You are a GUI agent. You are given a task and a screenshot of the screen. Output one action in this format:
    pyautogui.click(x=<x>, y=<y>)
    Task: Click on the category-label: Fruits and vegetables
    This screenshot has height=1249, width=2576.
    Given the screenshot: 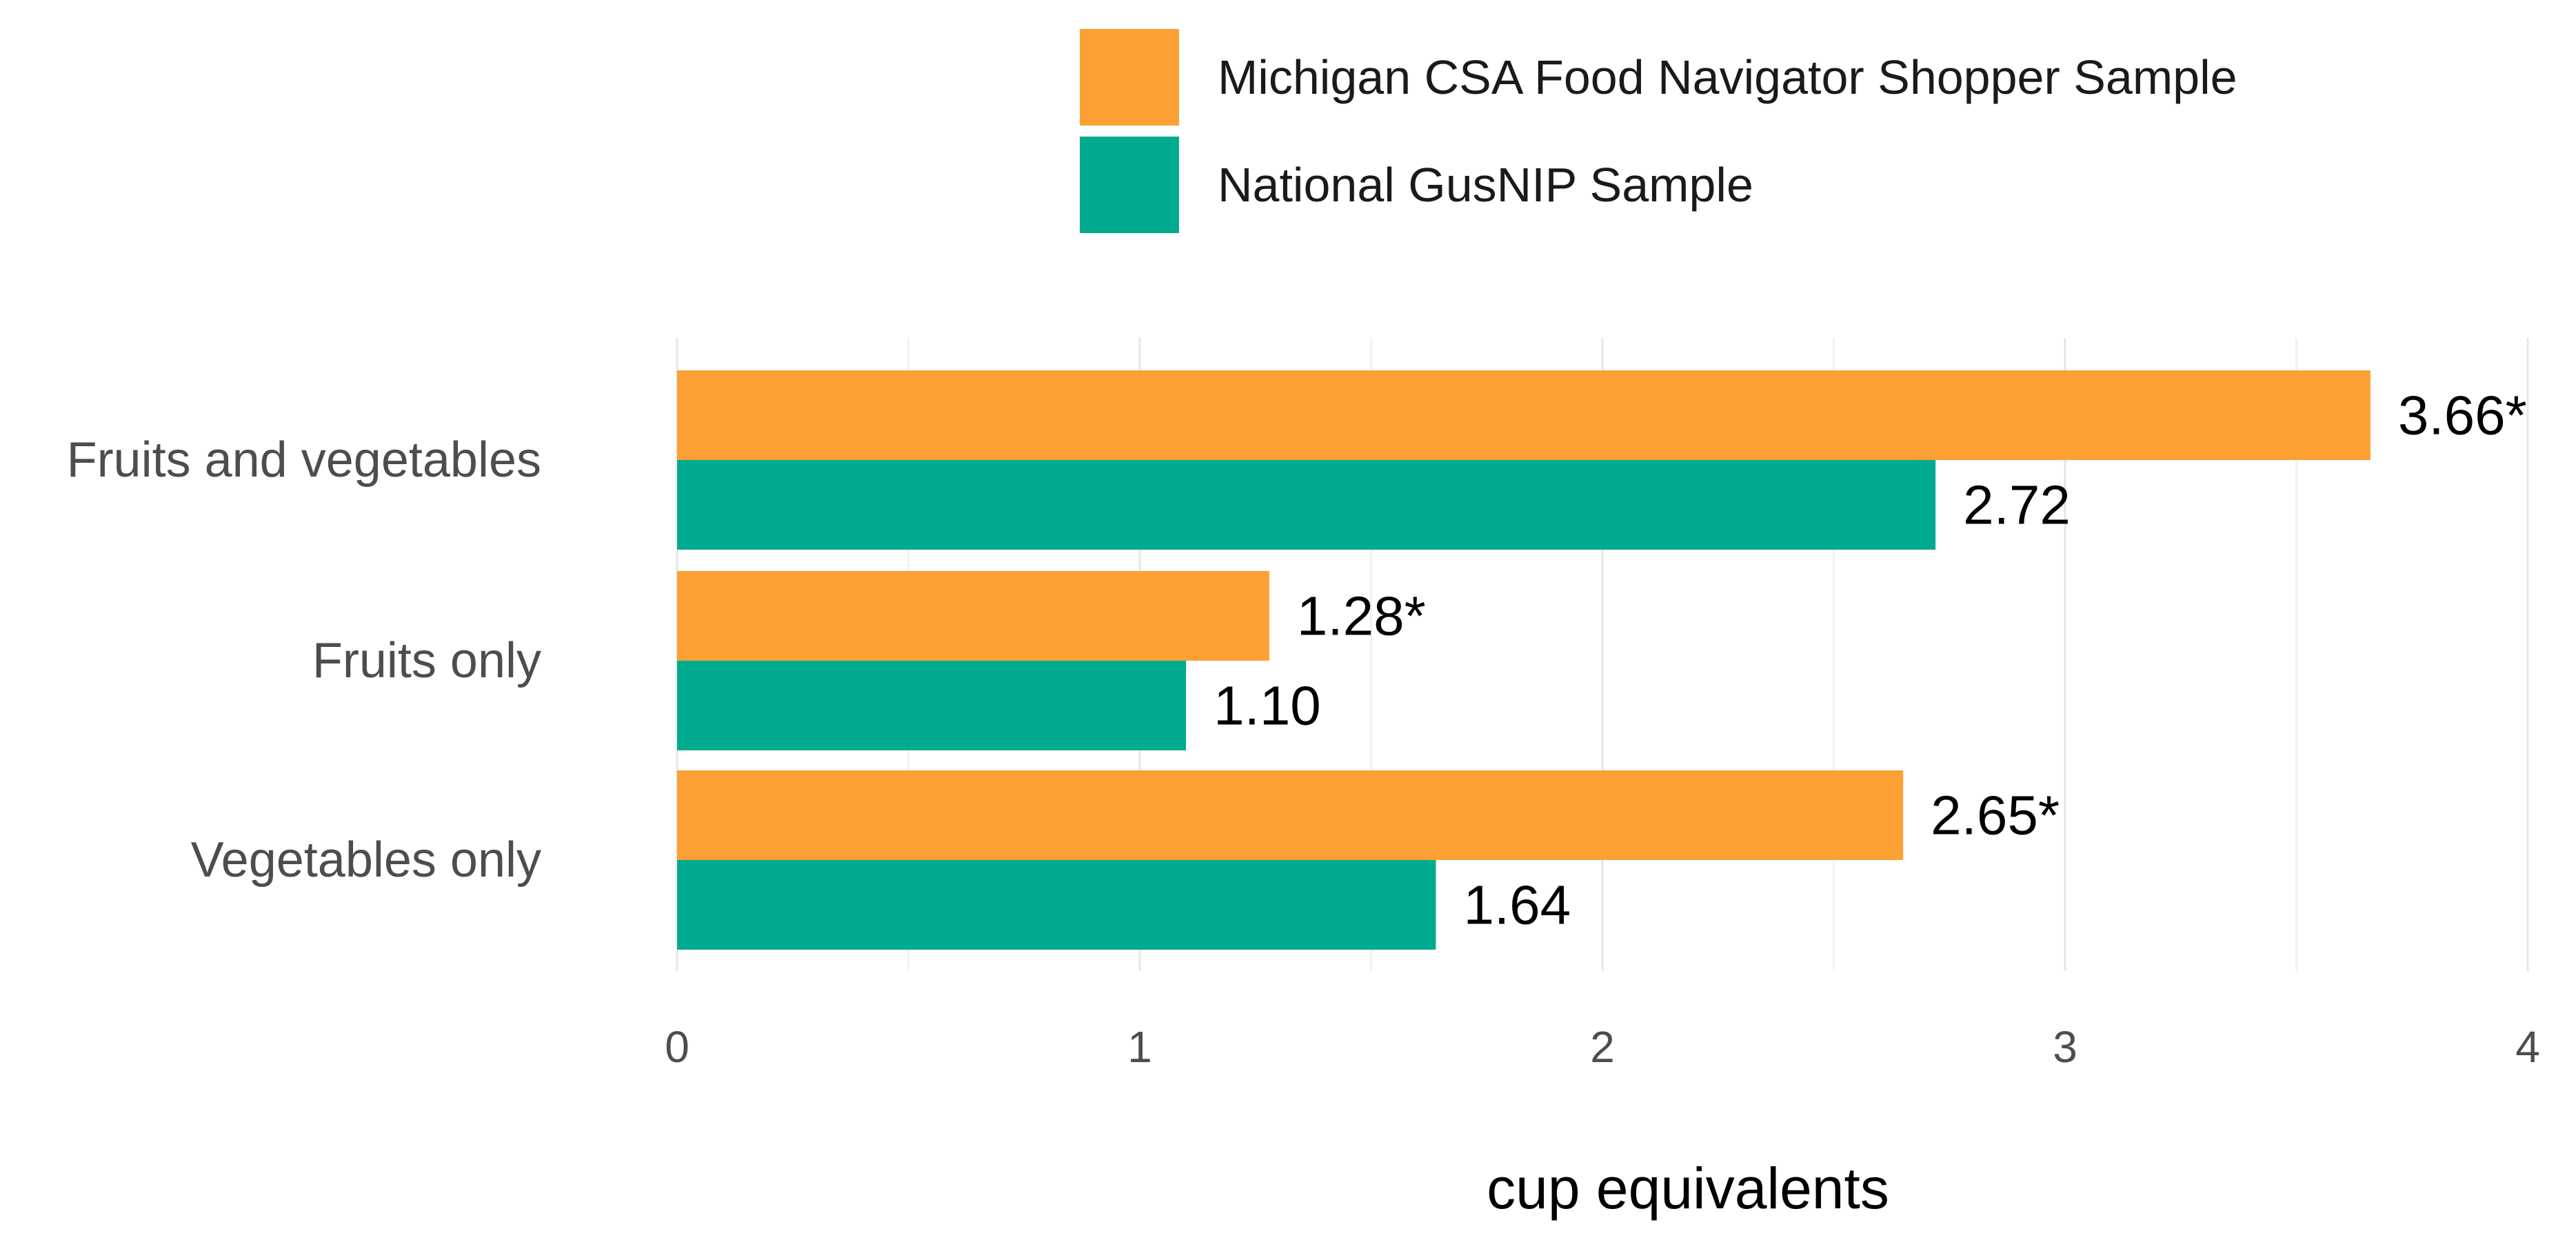 What is the action you would take?
    pyautogui.click(x=304, y=460)
    